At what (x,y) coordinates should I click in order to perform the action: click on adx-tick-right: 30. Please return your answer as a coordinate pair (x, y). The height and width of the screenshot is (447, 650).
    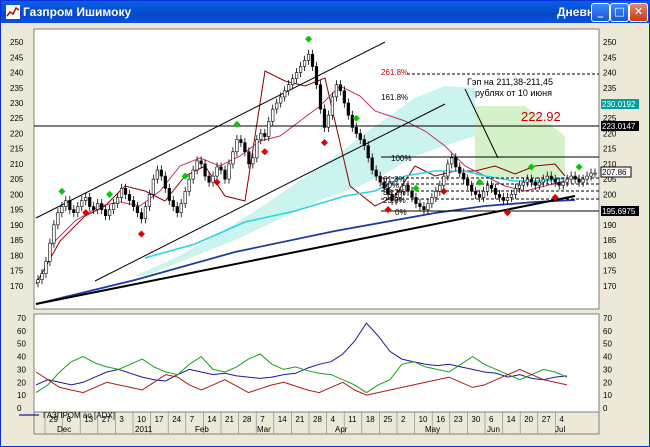
    Looking at the image, I should click on (607, 369).